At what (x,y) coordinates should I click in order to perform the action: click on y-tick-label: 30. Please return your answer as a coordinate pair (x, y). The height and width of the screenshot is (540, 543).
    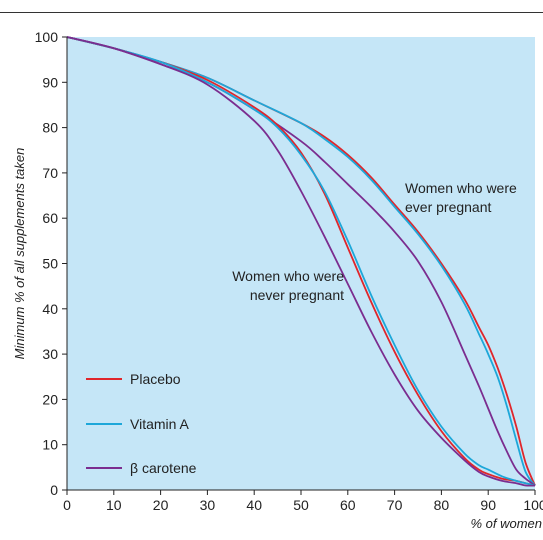
    Looking at the image, I should click on (50, 354).